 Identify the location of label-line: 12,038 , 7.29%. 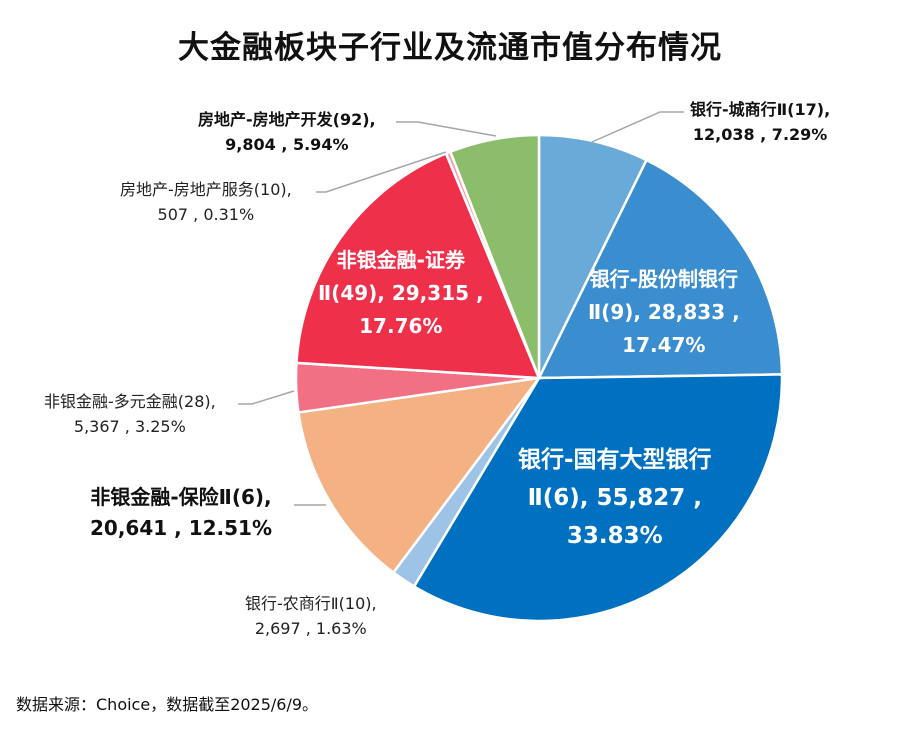
(760, 134).